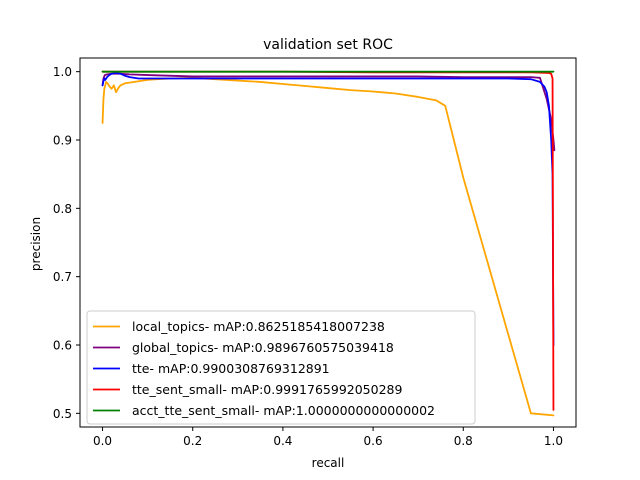  What do you see at coordinates (267, 389) in the screenshot?
I see `legend-label-3: tte_sent_small- mAP:0.9991765992050289` at bounding box center [267, 389].